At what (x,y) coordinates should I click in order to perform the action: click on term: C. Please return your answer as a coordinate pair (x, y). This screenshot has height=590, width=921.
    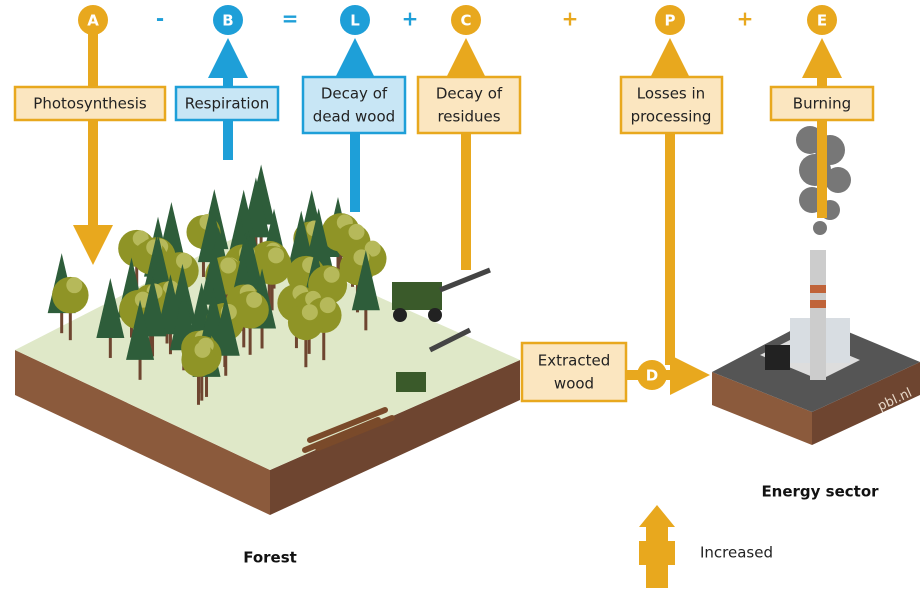
    Looking at the image, I should click on (465, 21).